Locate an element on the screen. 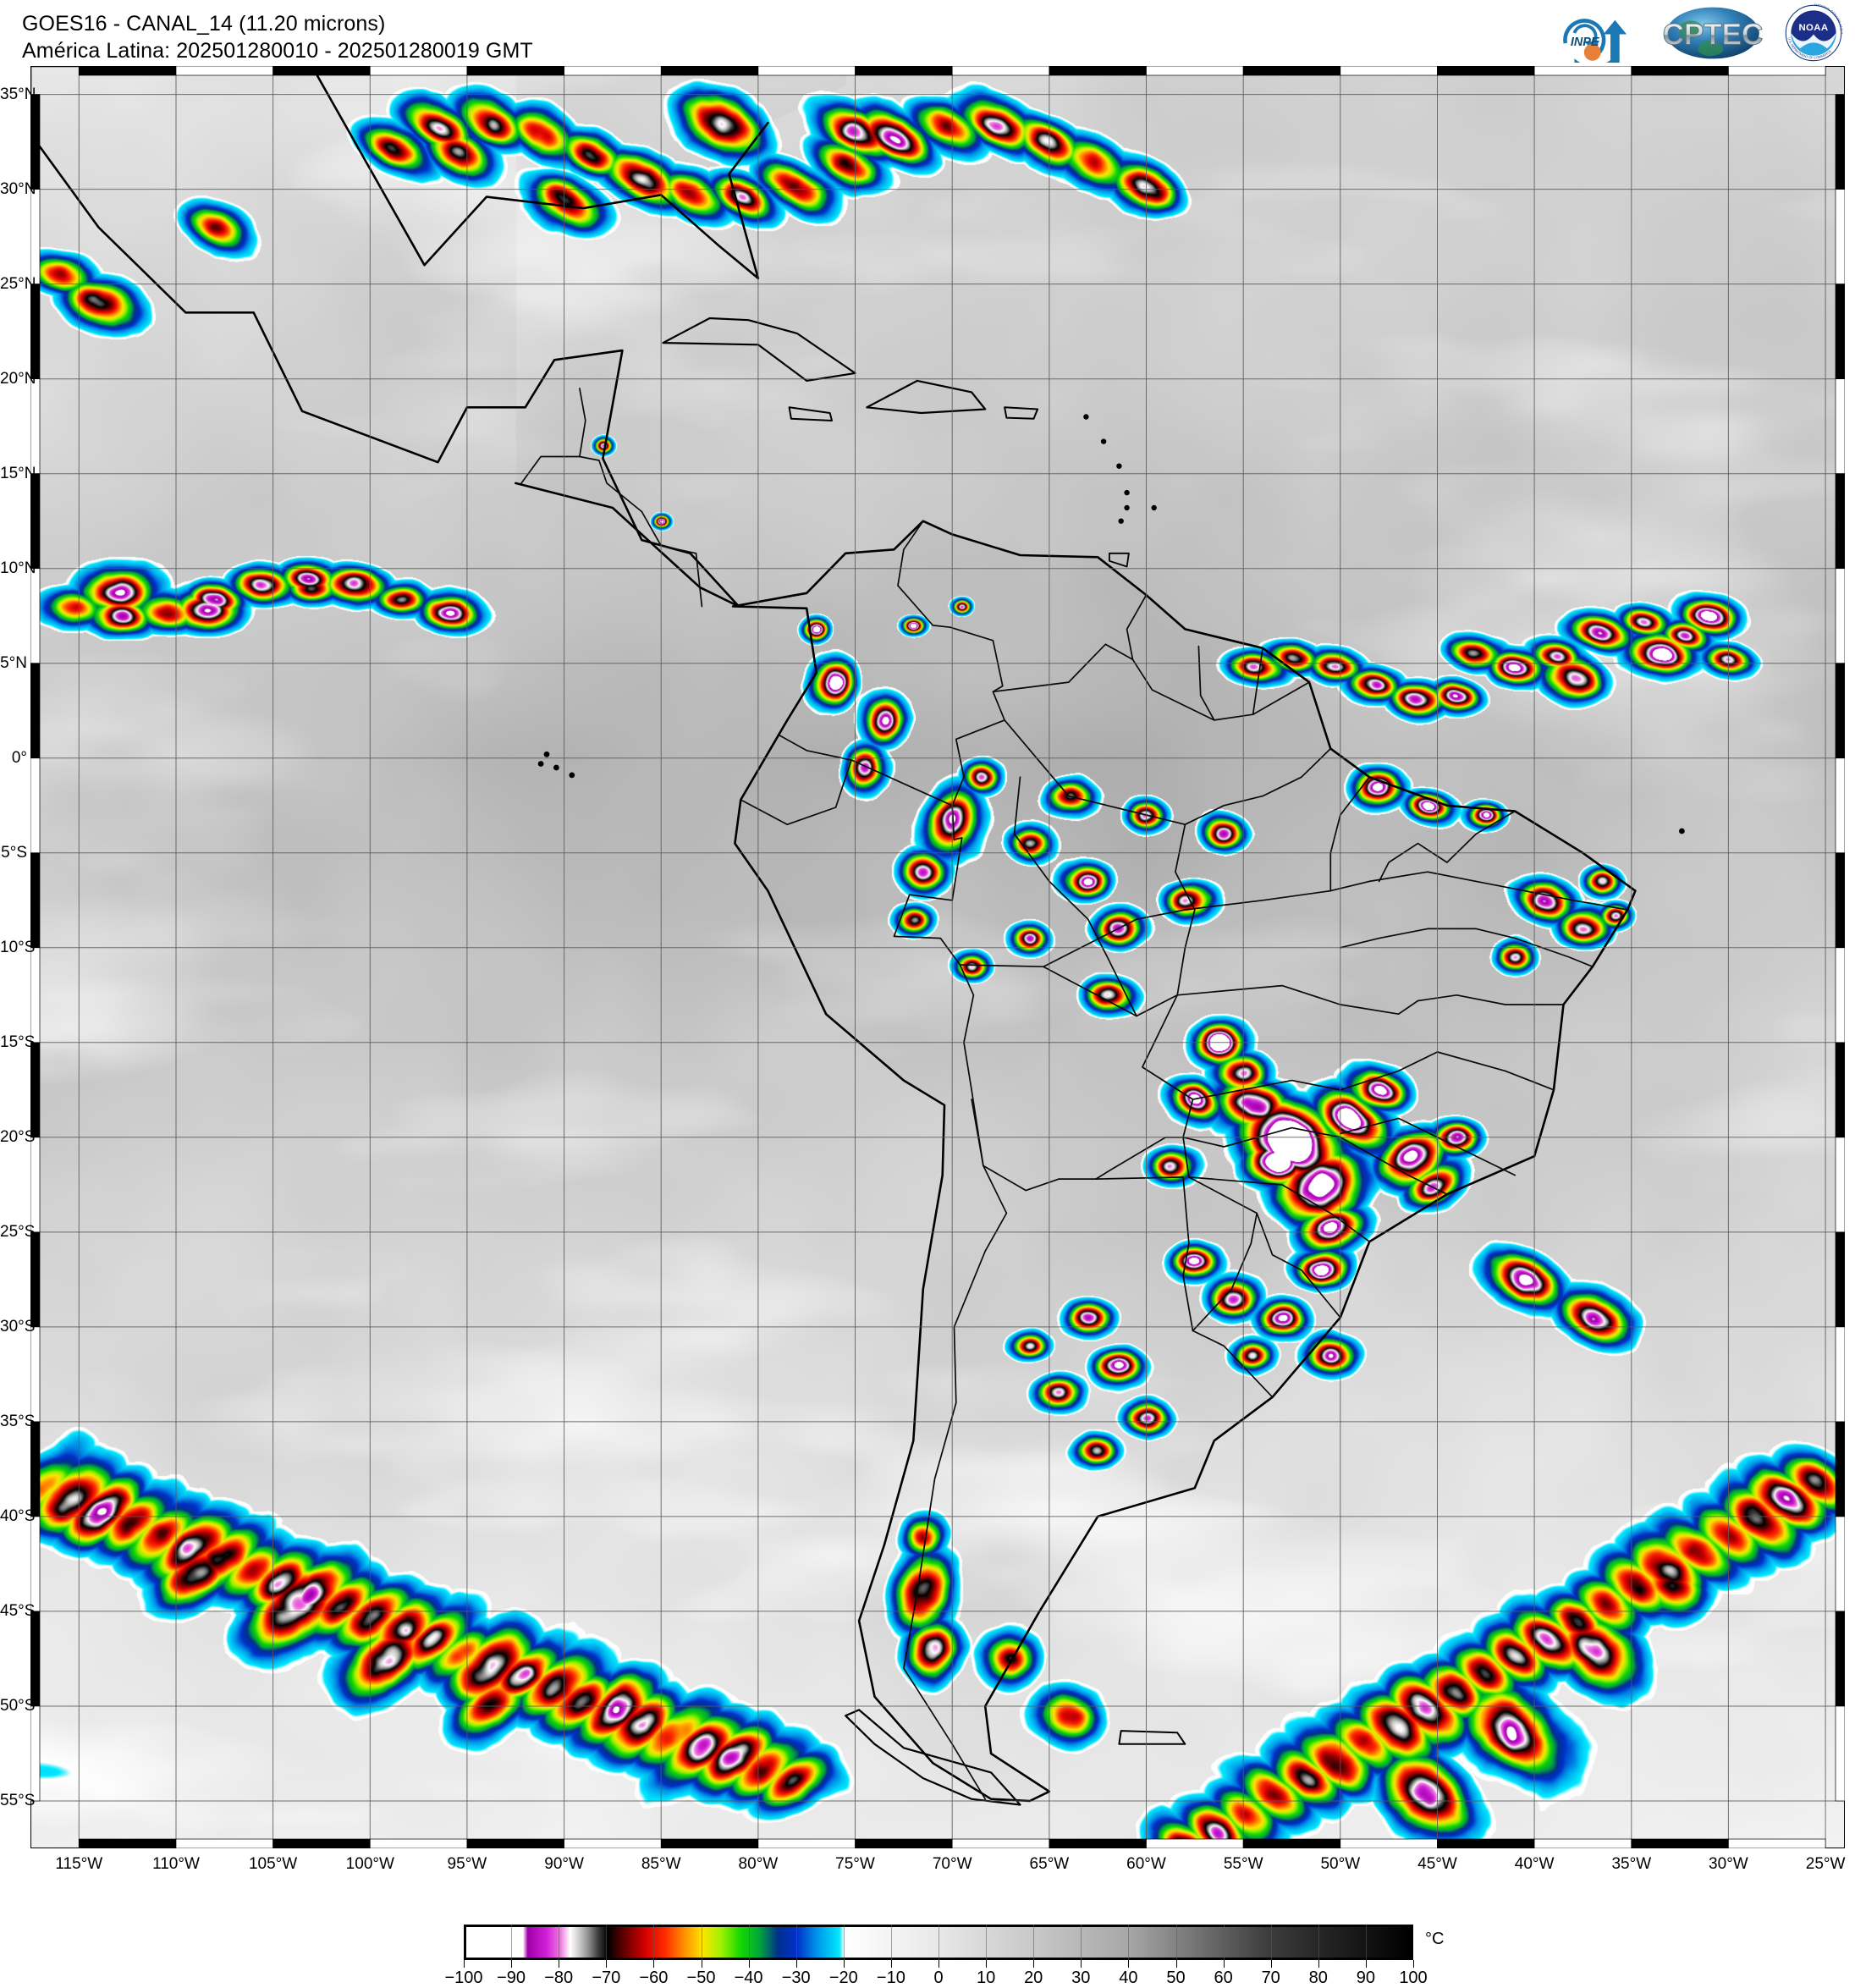 The height and width of the screenshot is (1988, 1855). lat-label: 35°S is located at coordinates (18, 1421).